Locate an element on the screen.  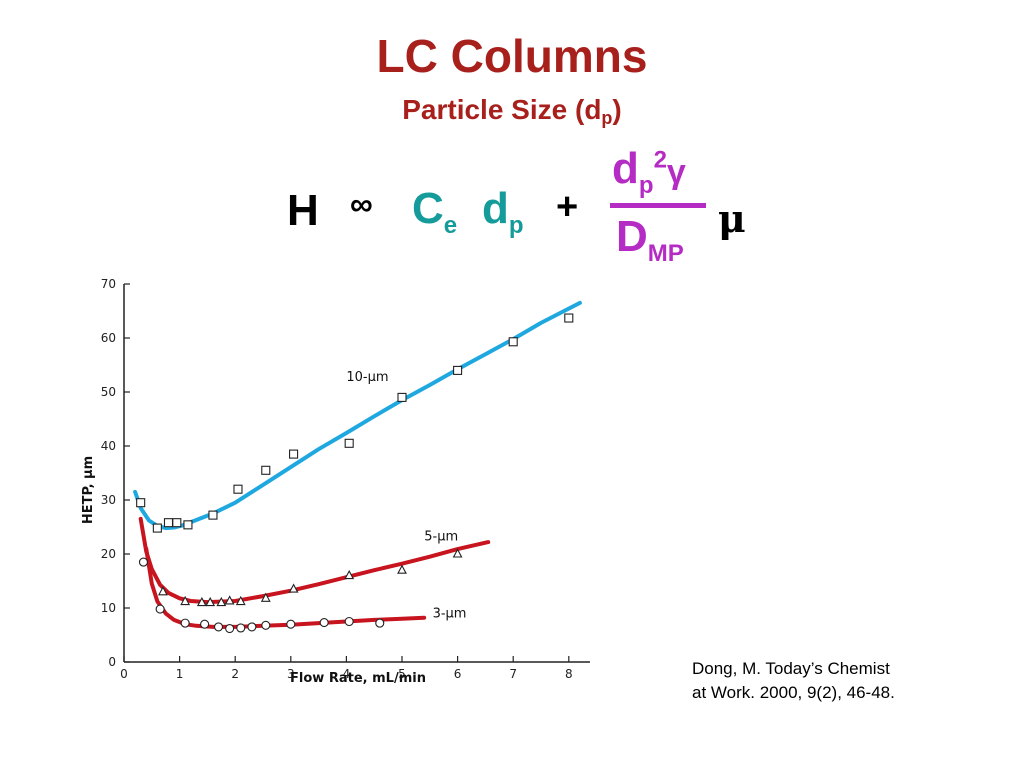
x-tick-label: 8 is located at coordinates (569, 674).